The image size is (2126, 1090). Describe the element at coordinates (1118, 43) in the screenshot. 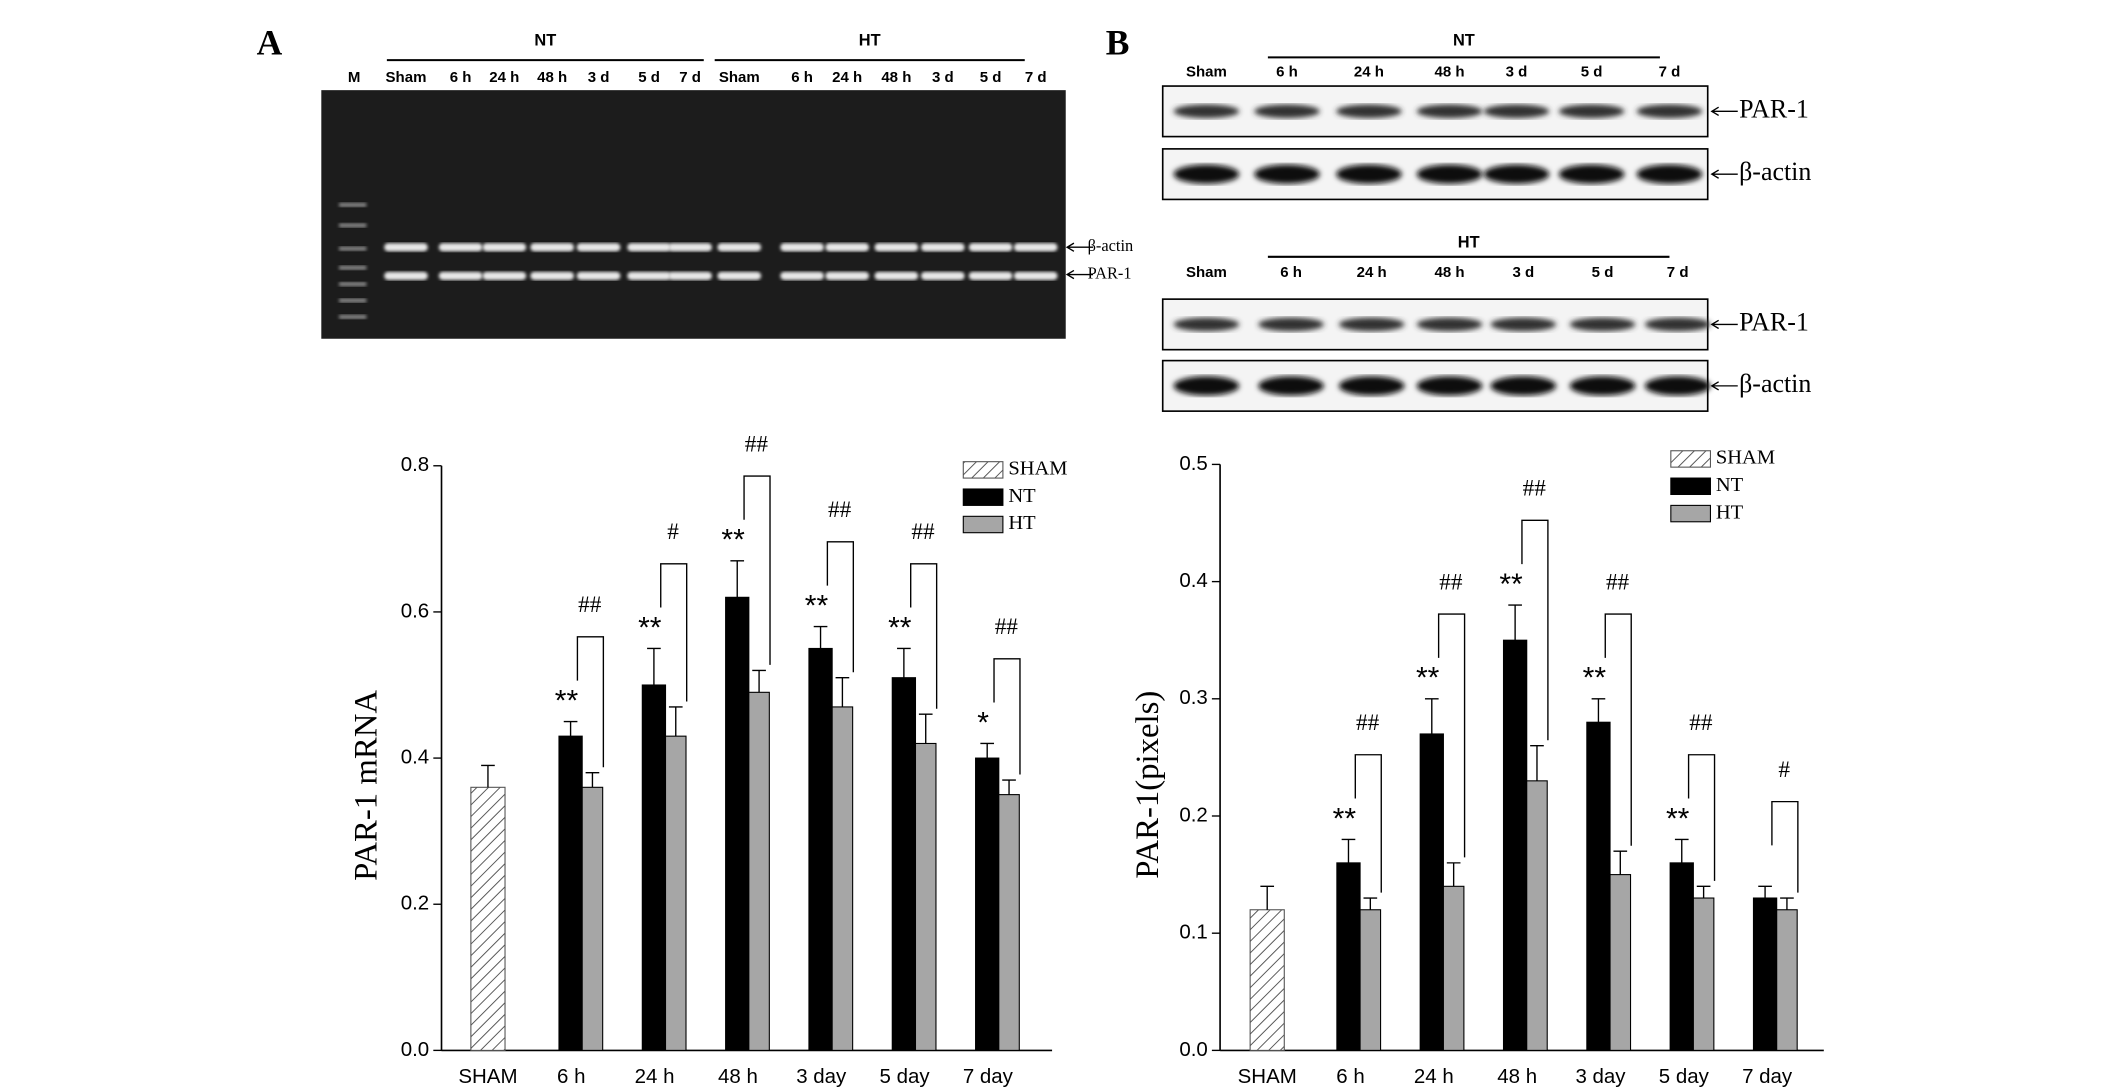

I see `panel-label: B` at that location.